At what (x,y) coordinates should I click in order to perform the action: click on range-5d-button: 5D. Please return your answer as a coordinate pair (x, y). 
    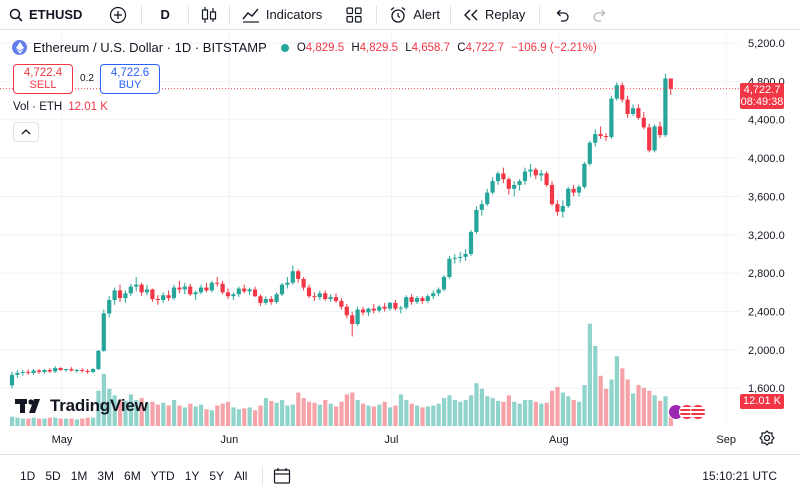
    Looking at the image, I should click on (53, 476).